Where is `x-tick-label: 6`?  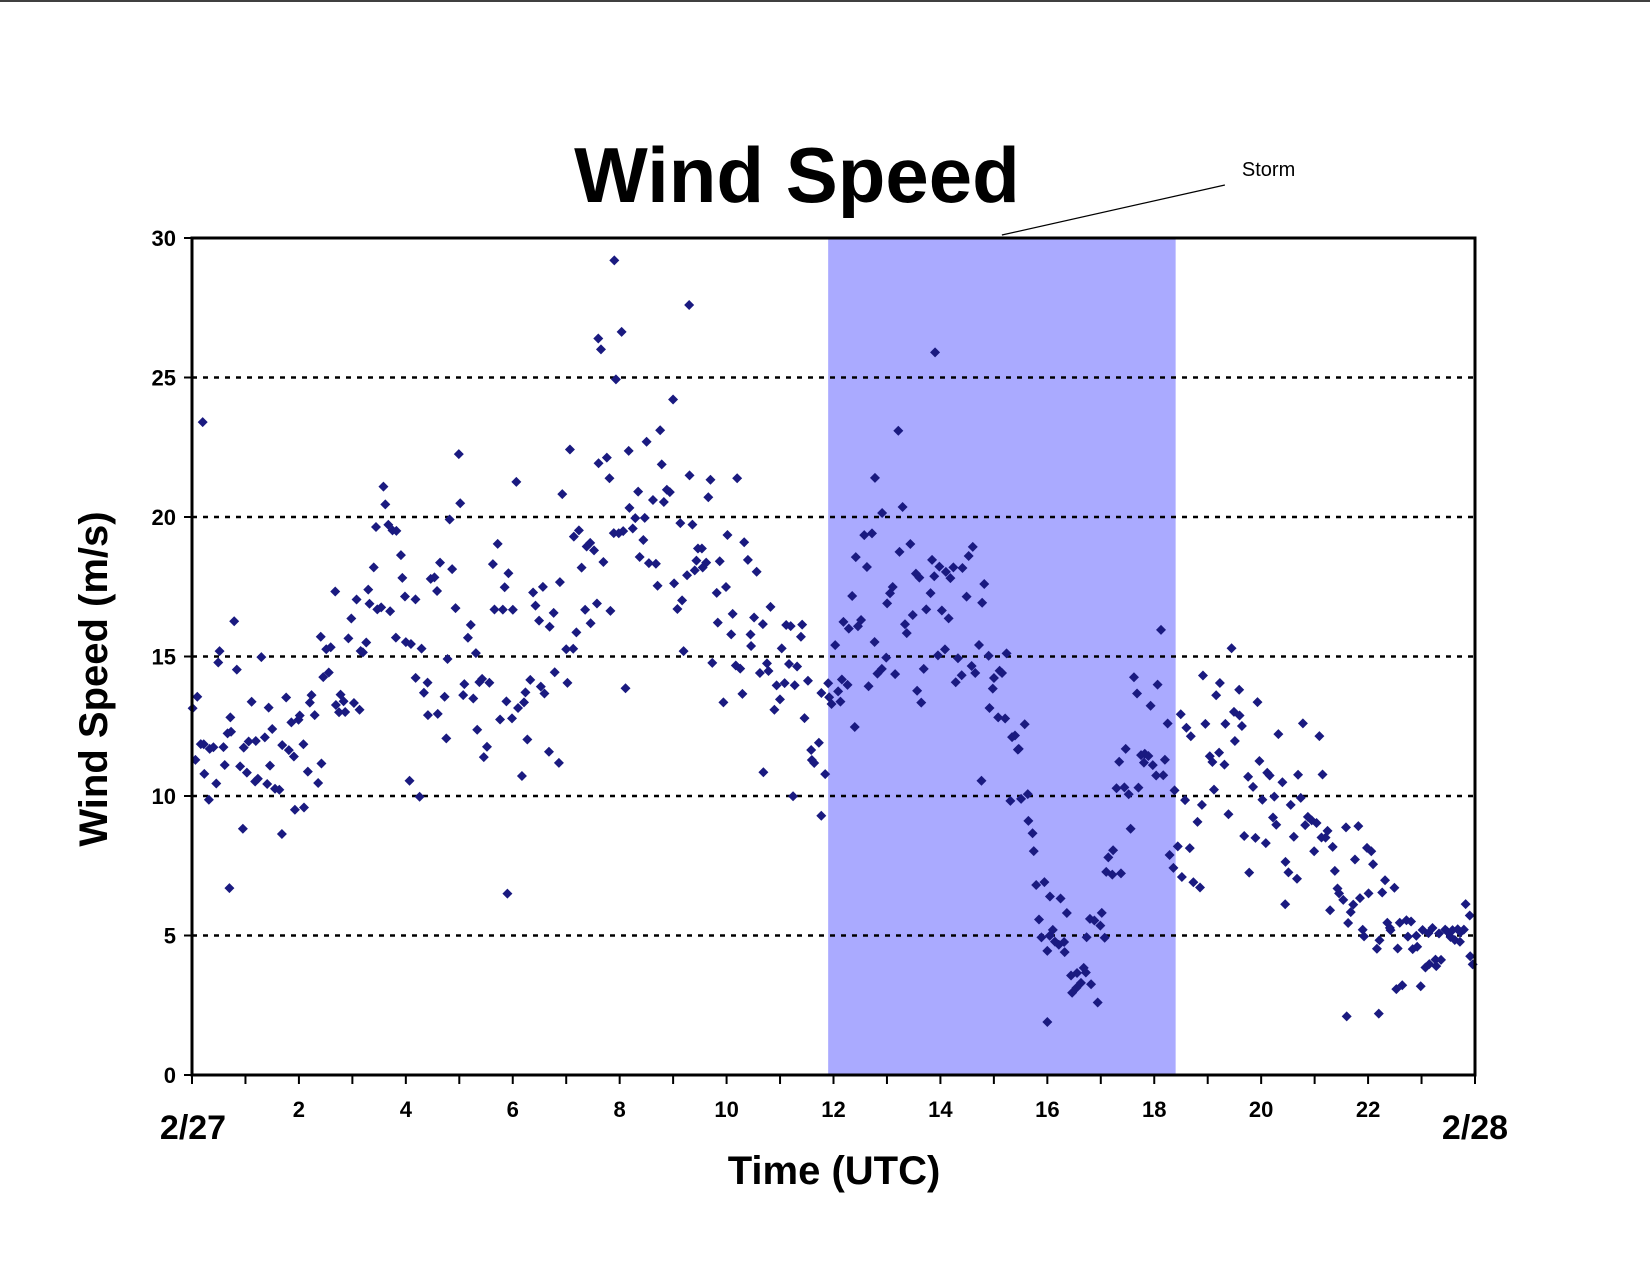 x-tick-label: 6 is located at coordinates (513, 1109).